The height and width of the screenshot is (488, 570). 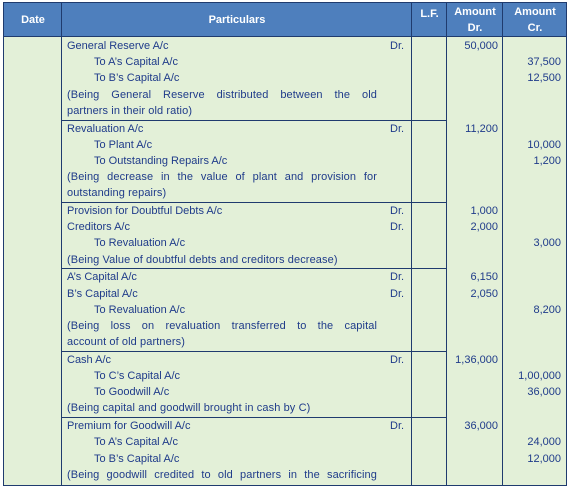 I want to click on header-date: Date, so click(x=33, y=19).